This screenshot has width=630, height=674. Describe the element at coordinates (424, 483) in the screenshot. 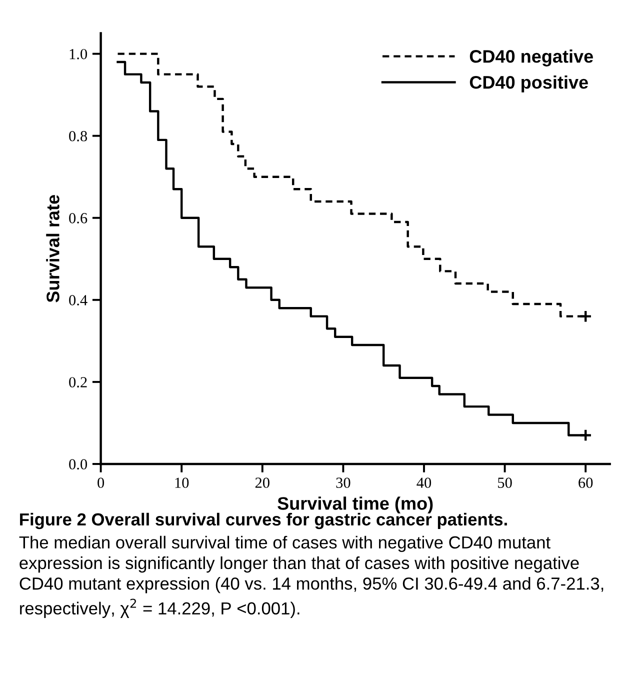

I see `x-tick-label: 40` at that location.